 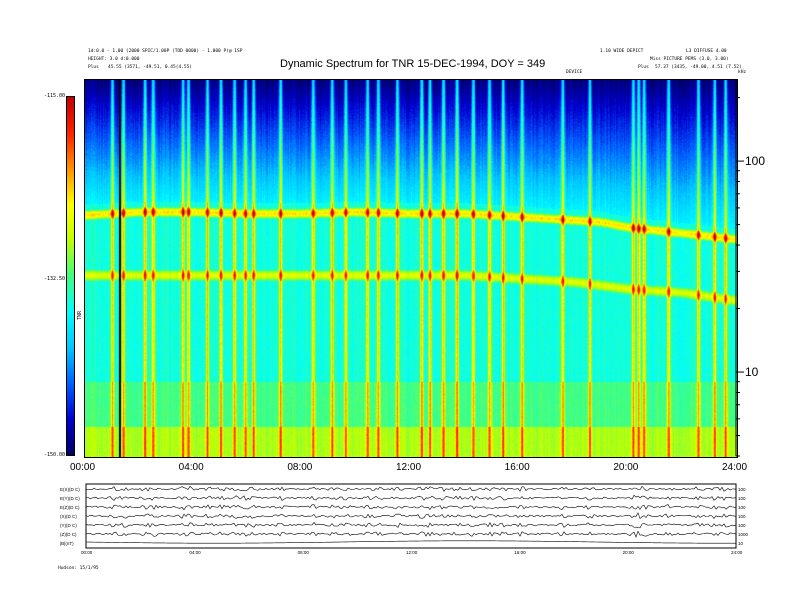 I want to click on header-left-line2: HEIGHT: 3.0 d:0.000, so click(x=114, y=59).